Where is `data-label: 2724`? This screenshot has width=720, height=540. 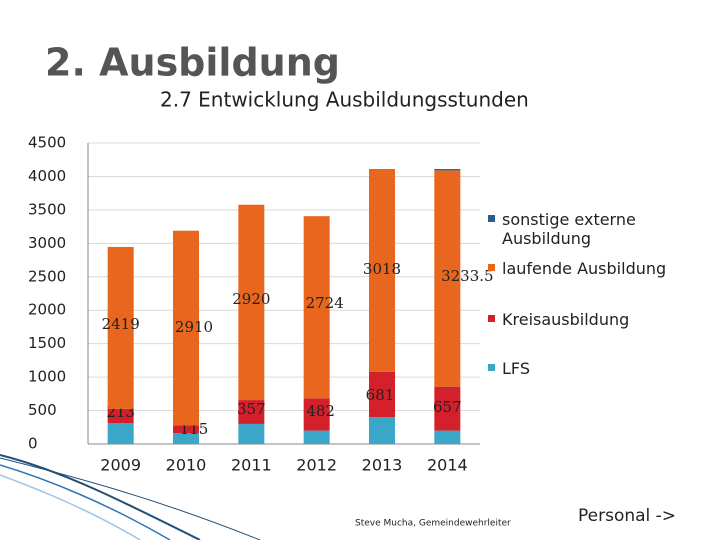 data-label: 2724 is located at coordinates (325, 303).